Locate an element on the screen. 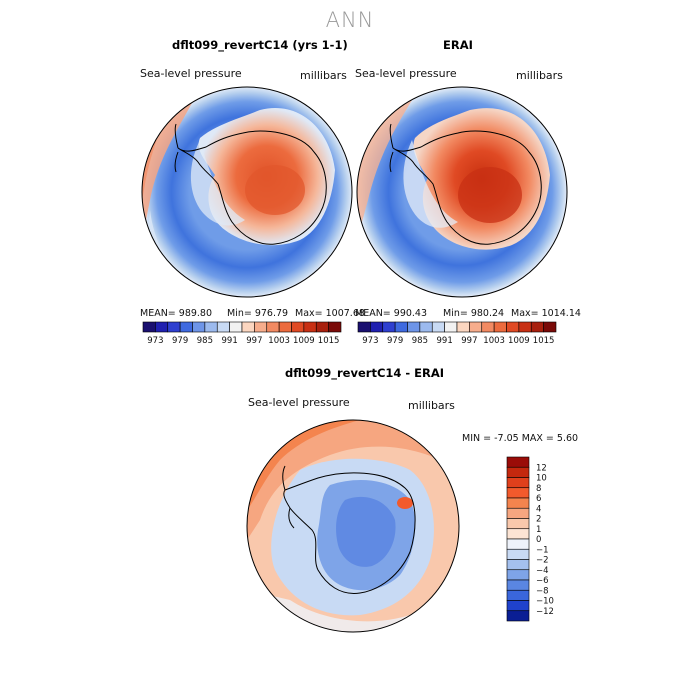 Image resolution: width=700 pixels, height=700 pixels. panel2-mean: MEAN= 990.43 is located at coordinates (391, 313).